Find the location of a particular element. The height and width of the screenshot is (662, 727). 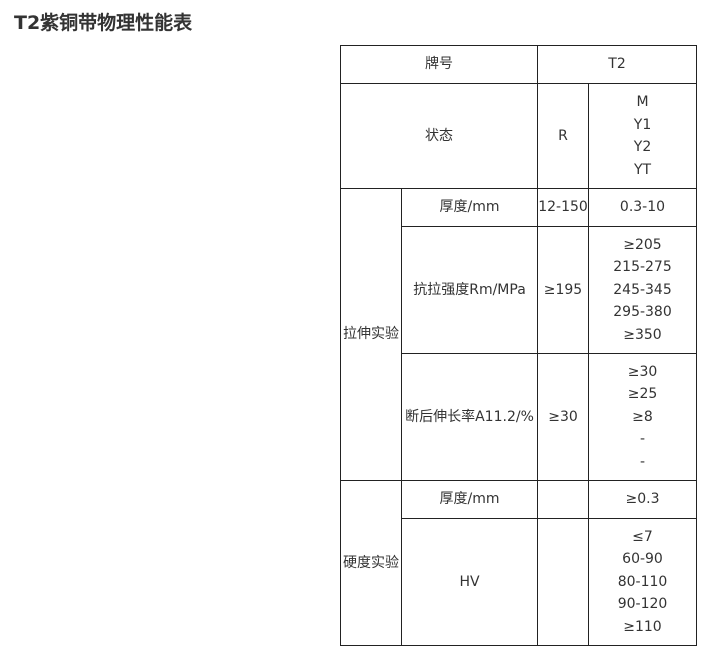

thickness-label: 厚度/mm is located at coordinates (469, 207).